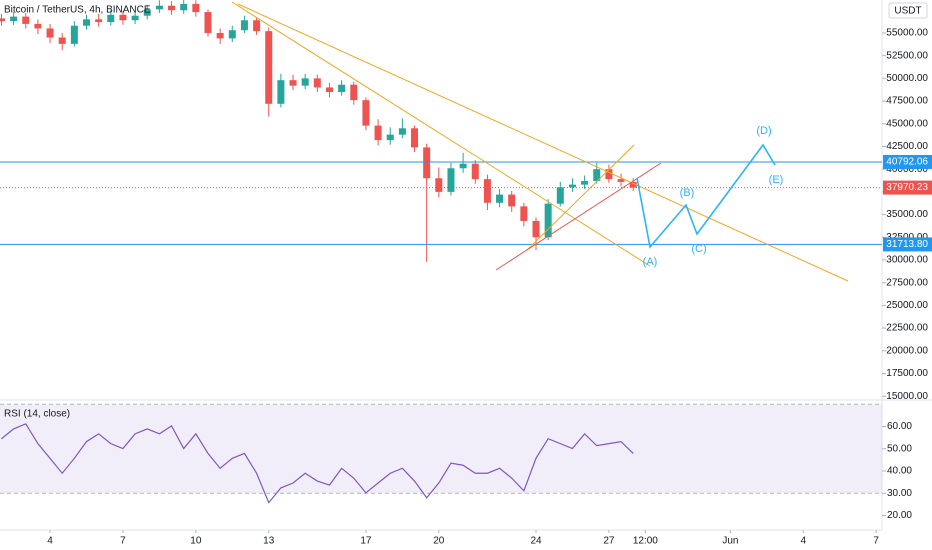 This screenshot has height=550, width=932. What do you see at coordinates (907, 123) in the screenshot?
I see `y-tick-label: 45000.00` at bounding box center [907, 123].